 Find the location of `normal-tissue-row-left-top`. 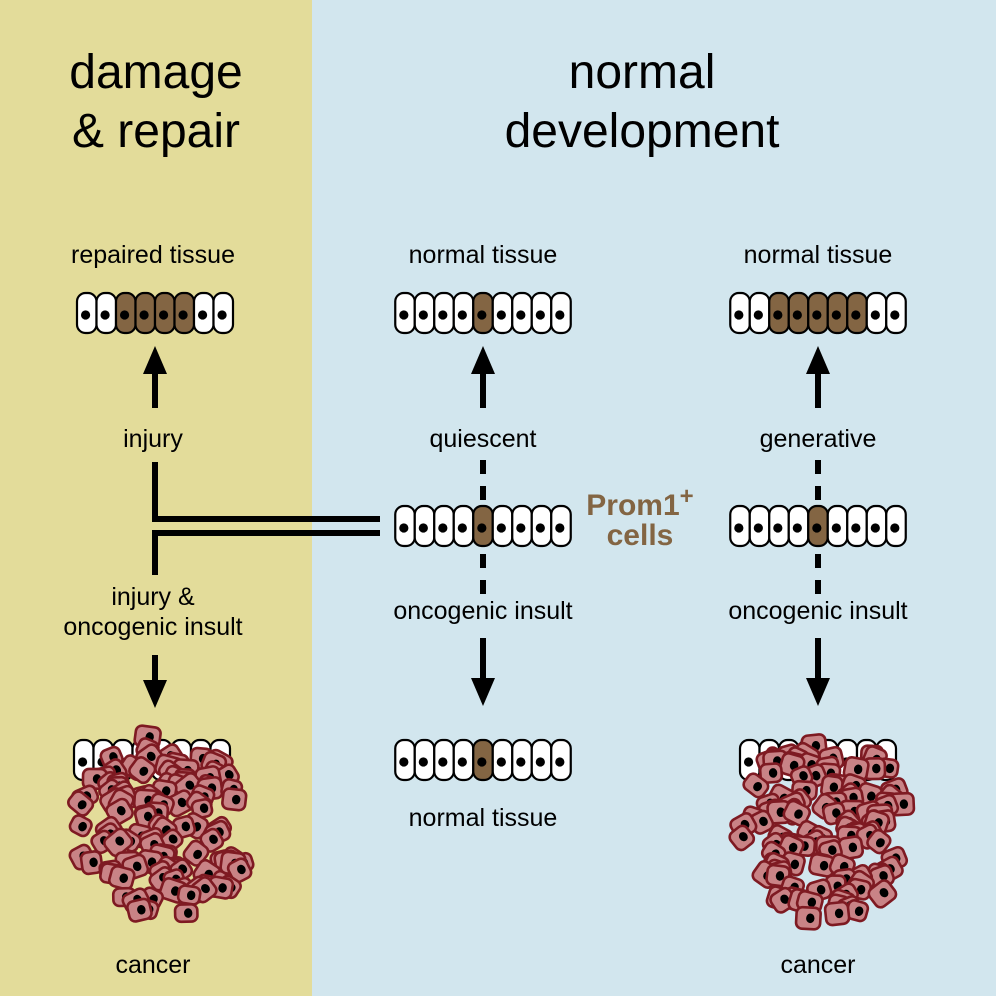

normal-tissue-row-left-top is located at coordinates (483, 313).